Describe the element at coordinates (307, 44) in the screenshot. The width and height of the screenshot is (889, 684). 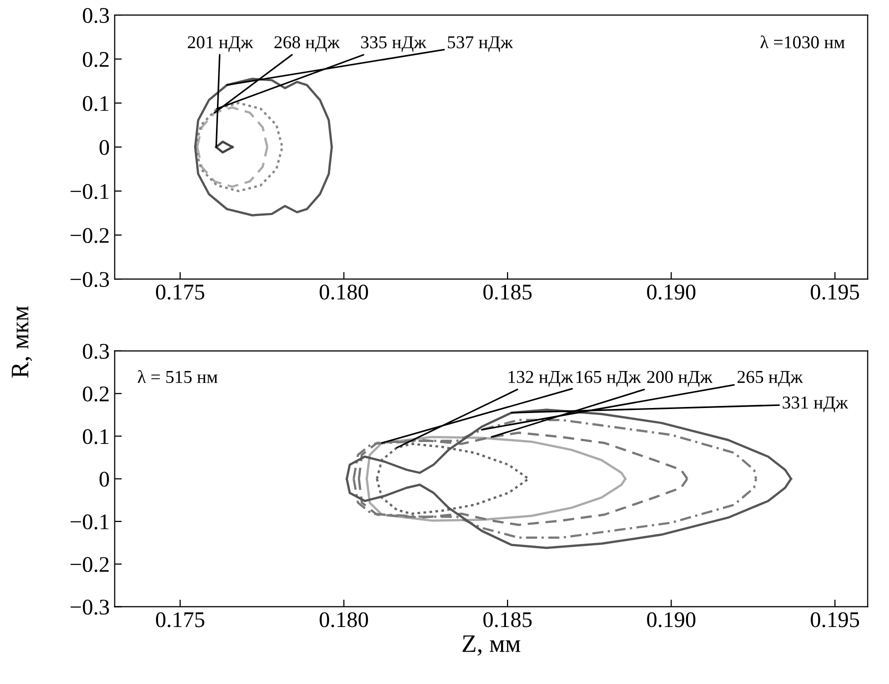
I see `text: 268 нДж` at that location.